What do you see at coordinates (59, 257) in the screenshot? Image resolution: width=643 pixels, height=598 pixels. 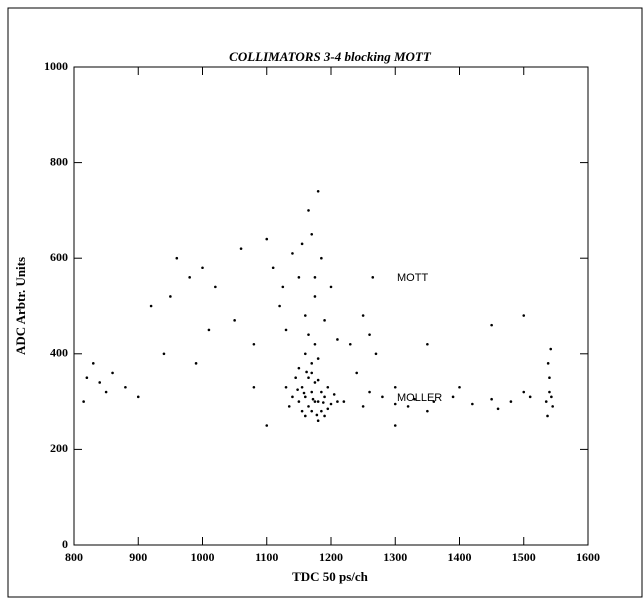 I see `y-tick-label: 600` at bounding box center [59, 257].